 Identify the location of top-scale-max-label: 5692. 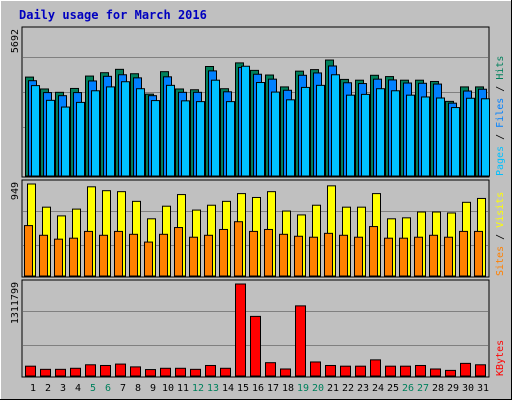
(15, 41).